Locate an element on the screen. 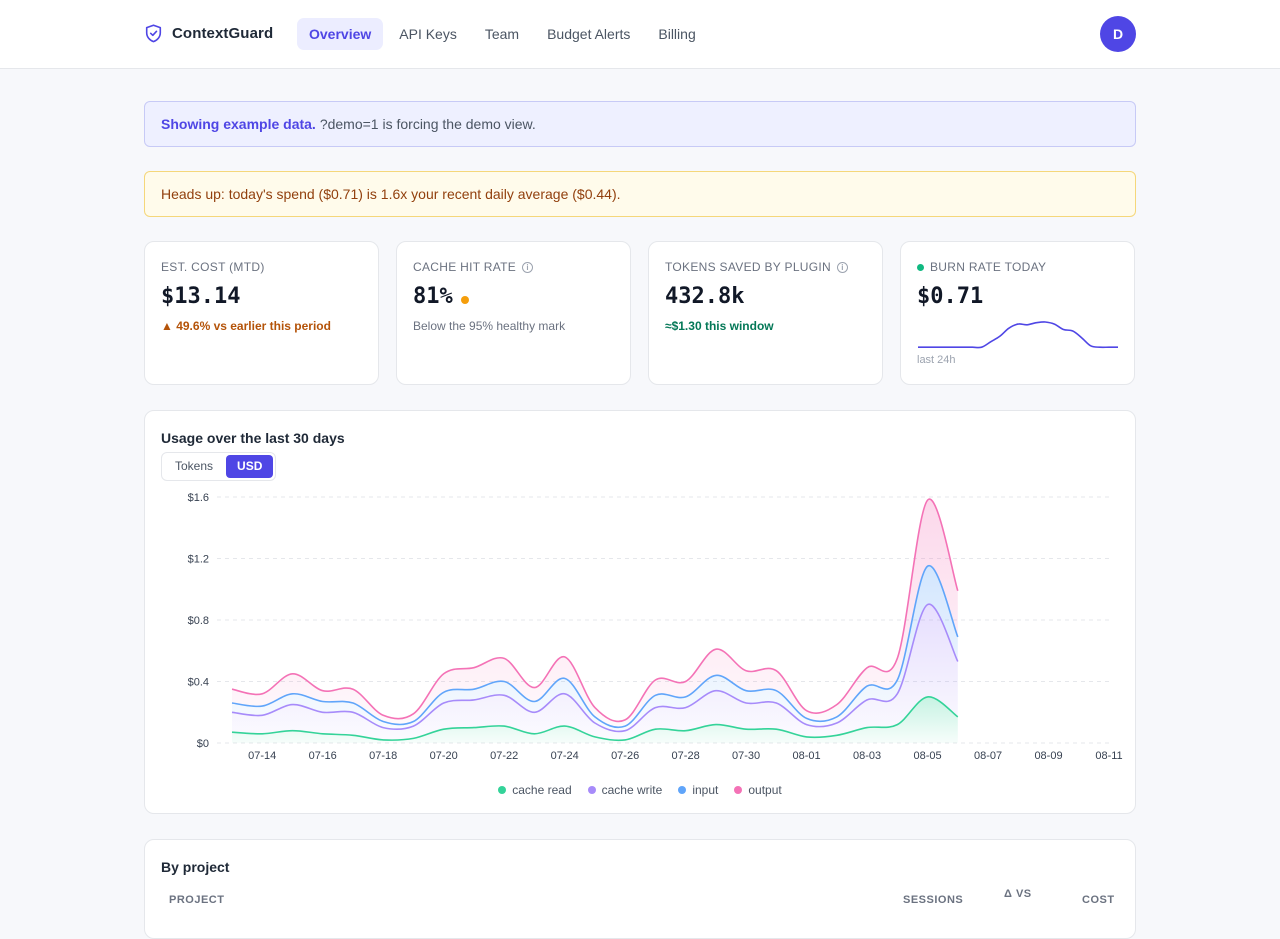  legend-item-input: input is located at coordinates (698, 790).